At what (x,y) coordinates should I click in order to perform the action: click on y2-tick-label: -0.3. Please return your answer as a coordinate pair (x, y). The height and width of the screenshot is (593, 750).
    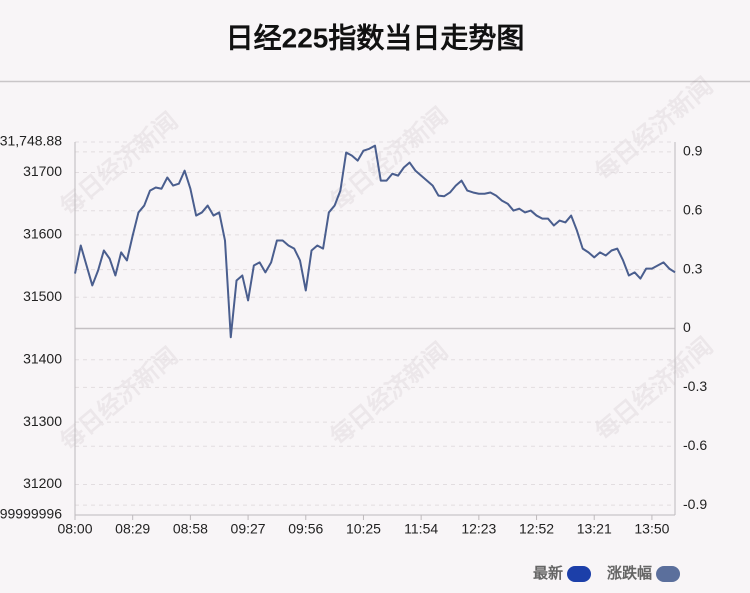
    Looking at the image, I should click on (695, 386).